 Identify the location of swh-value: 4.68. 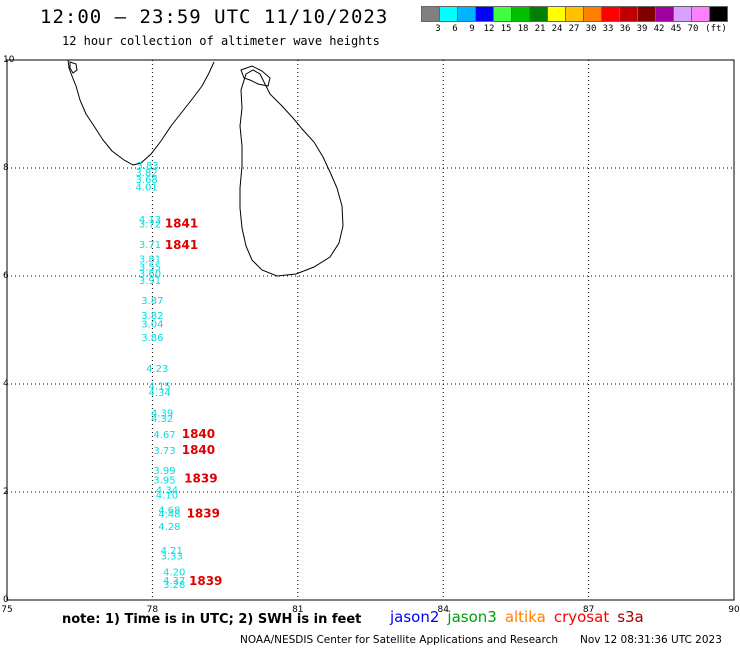
(169, 511).